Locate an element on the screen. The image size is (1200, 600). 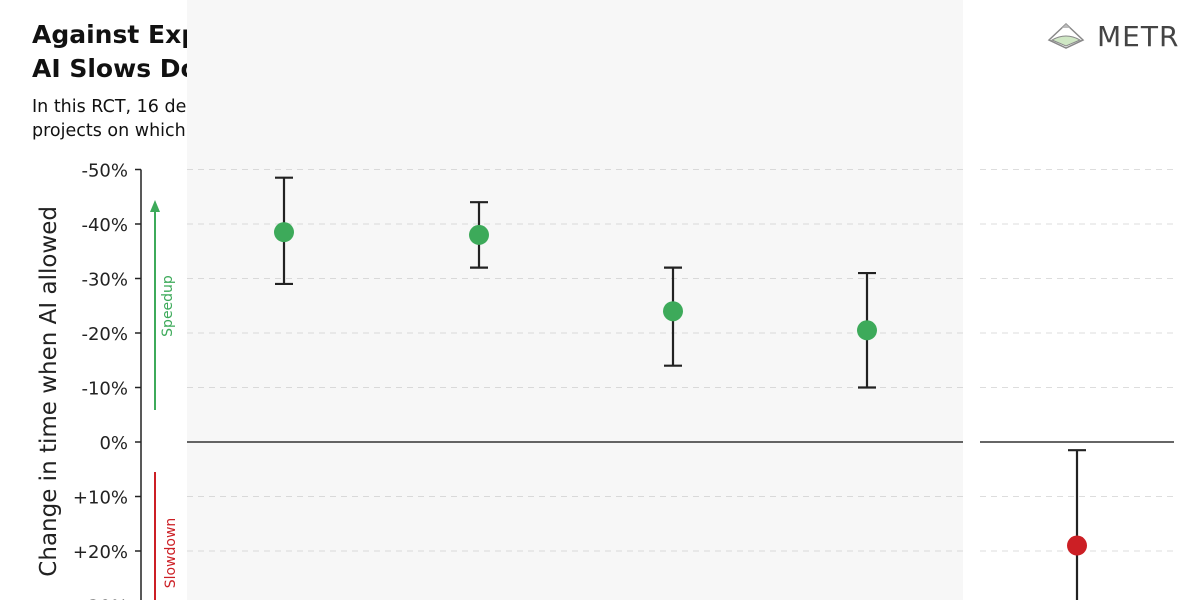
y-tick-label: -30% is located at coordinates (104, 280).